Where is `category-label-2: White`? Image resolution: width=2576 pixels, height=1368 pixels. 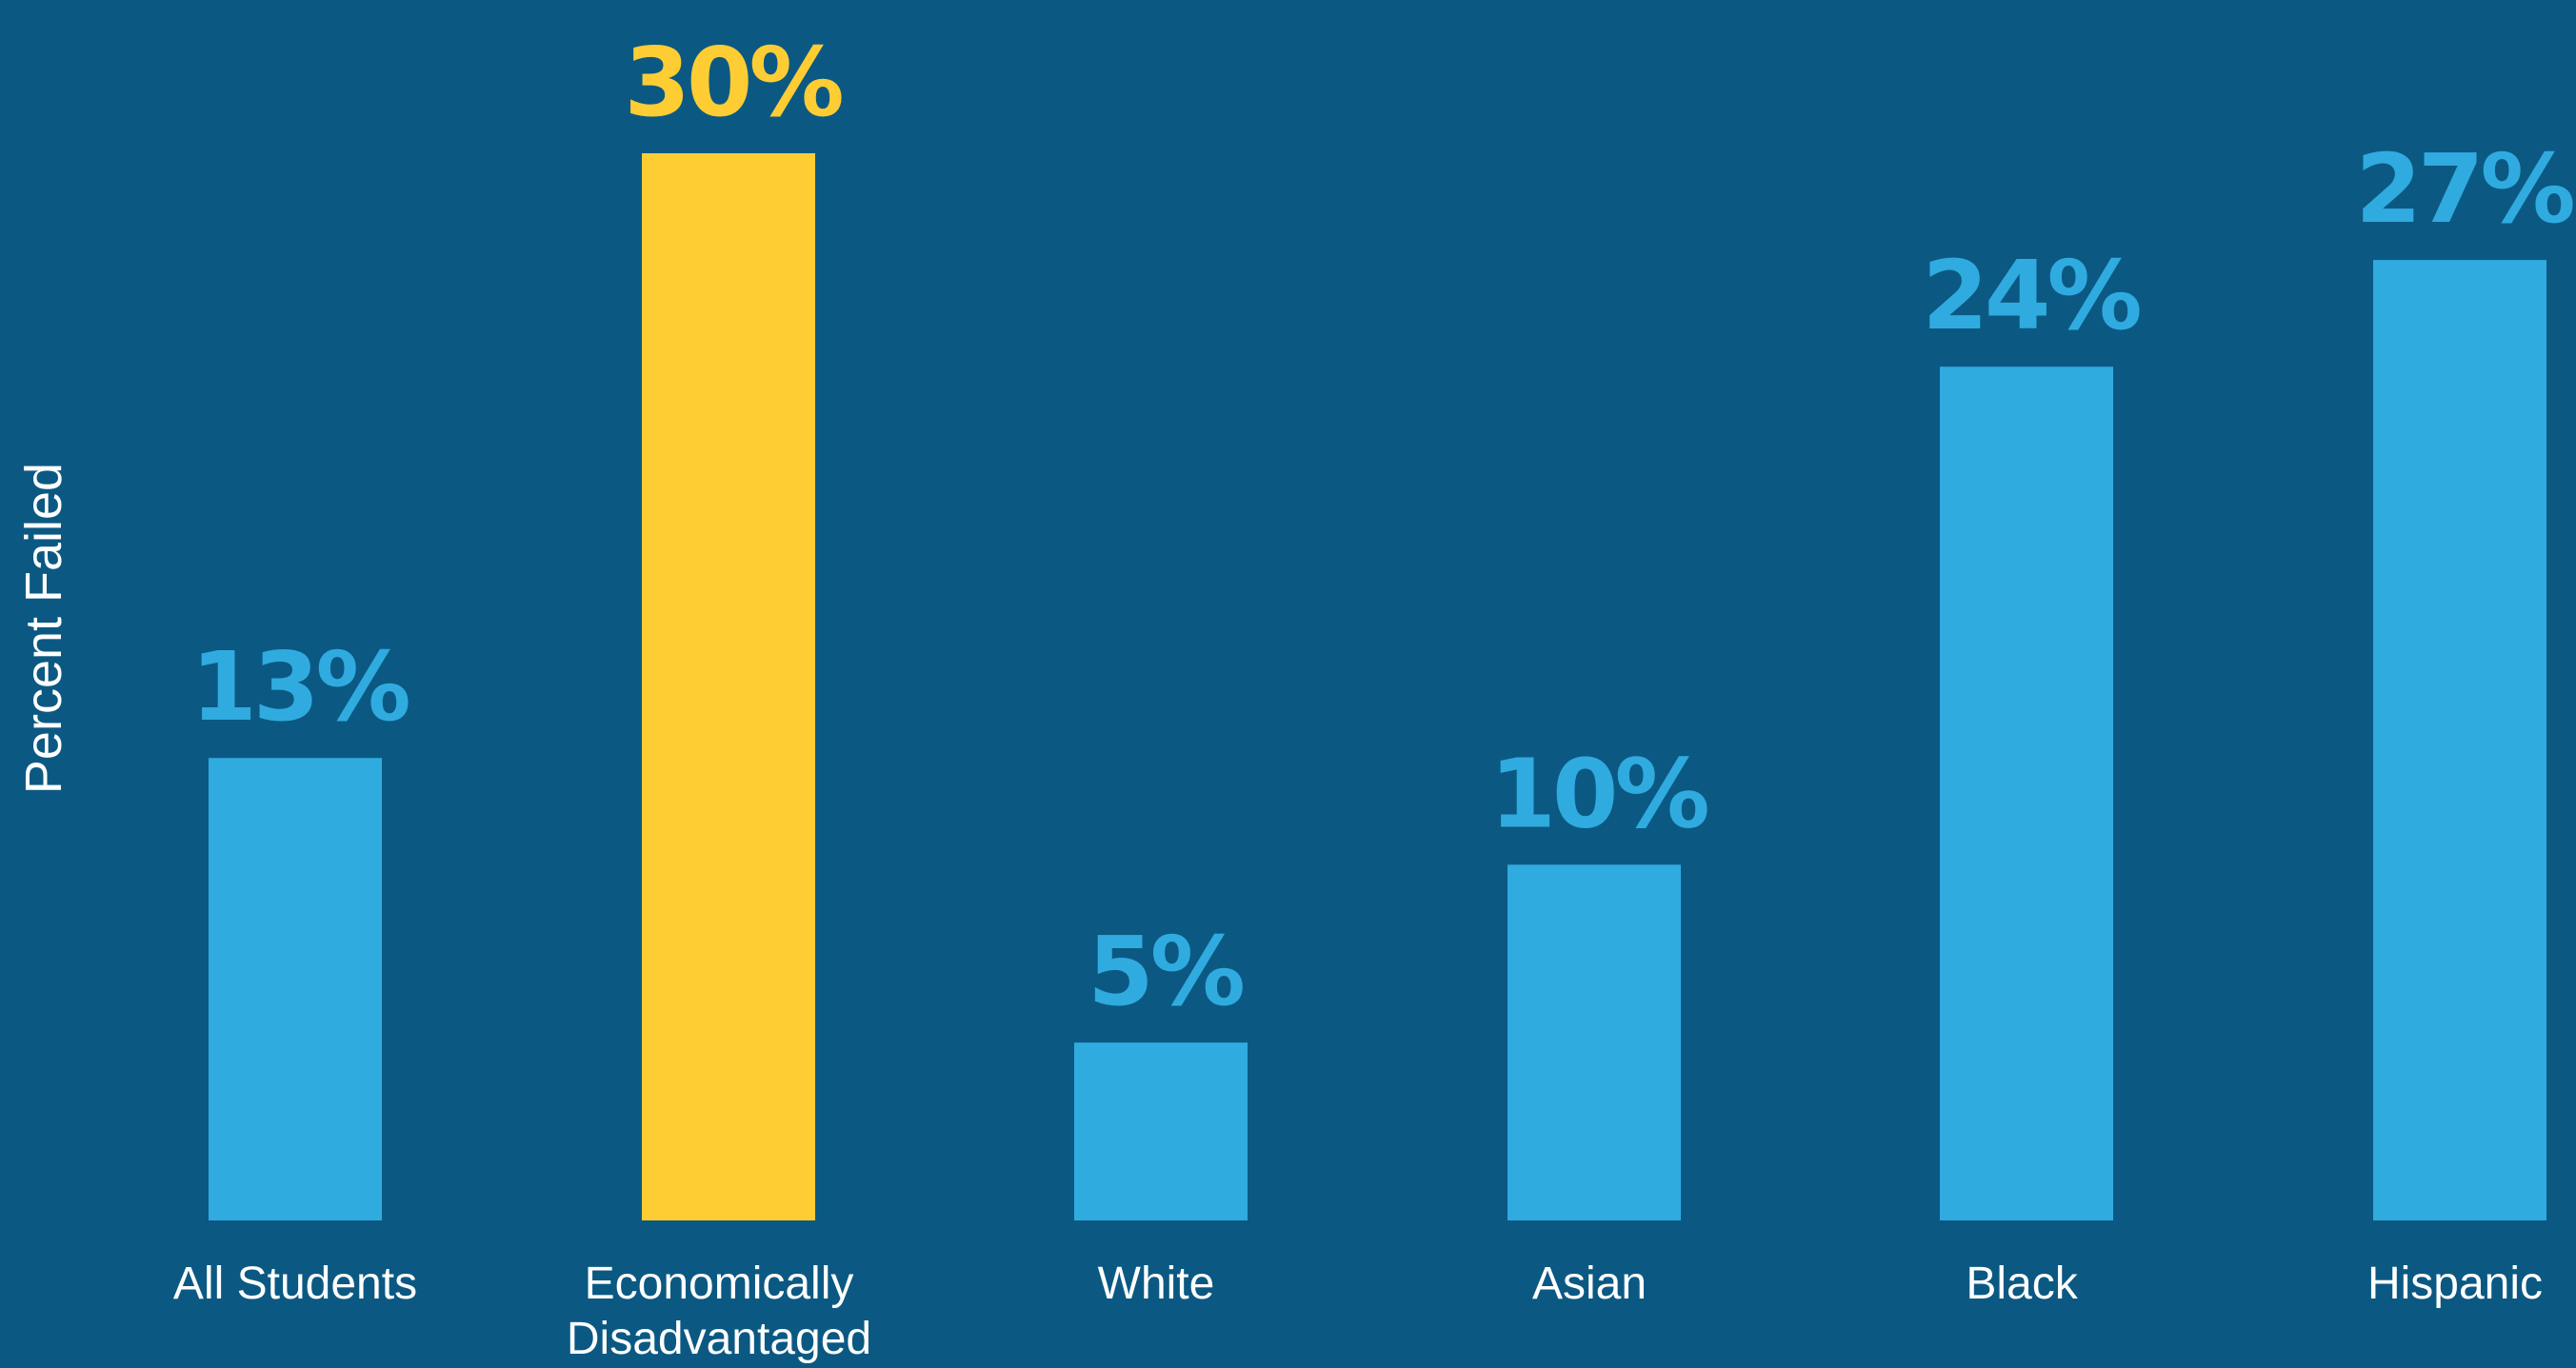
category-label-2: White is located at coordinates (1156, 1284).